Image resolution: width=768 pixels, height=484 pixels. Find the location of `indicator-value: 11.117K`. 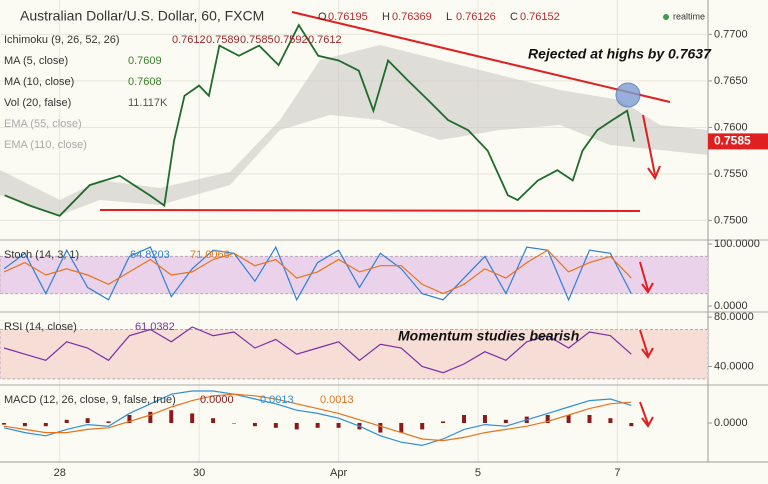

indicator-value: 11.117K is located at coordinates (148, 103).